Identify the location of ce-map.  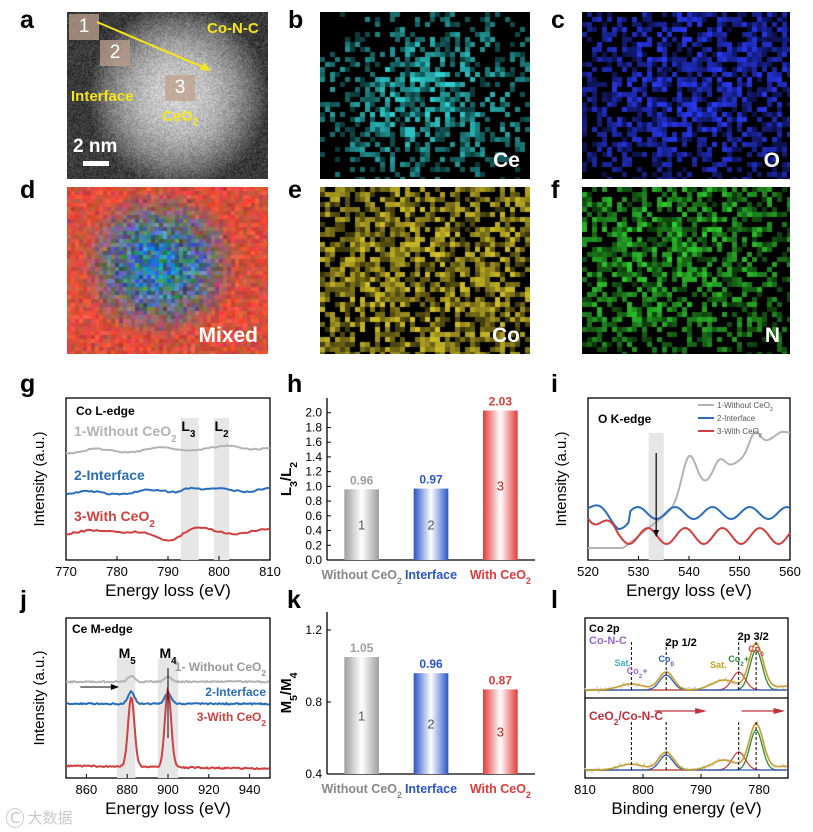
(425, 95).